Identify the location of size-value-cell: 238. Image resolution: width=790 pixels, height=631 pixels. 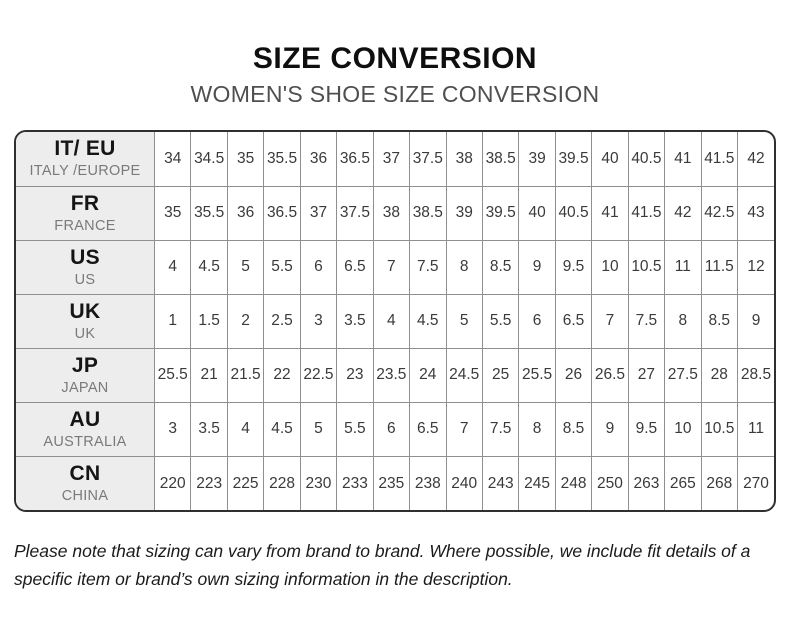
(428, 483).